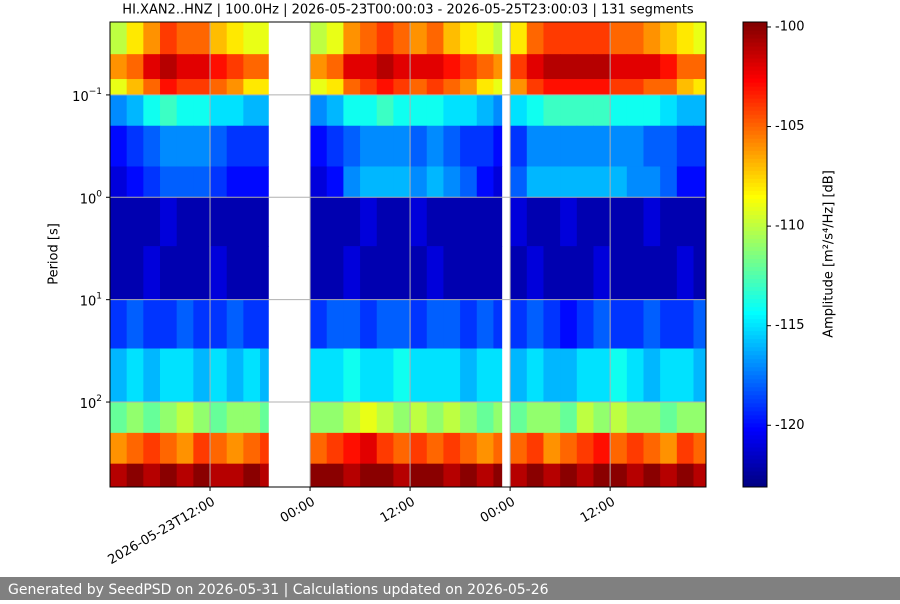 This screenshot has height=604, width=900. Describe the element at coordinates (790, 126) in the screenshot. I see `colorbar-tick-label: -105` at that location.